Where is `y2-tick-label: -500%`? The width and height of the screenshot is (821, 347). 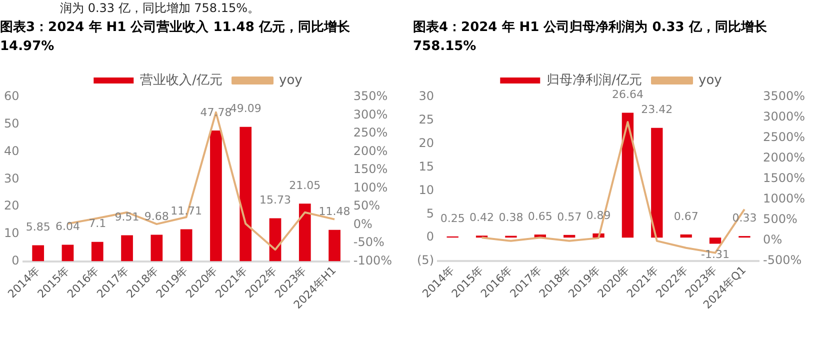
y2-tick-label: -500% is located at coordinates (782, 260).